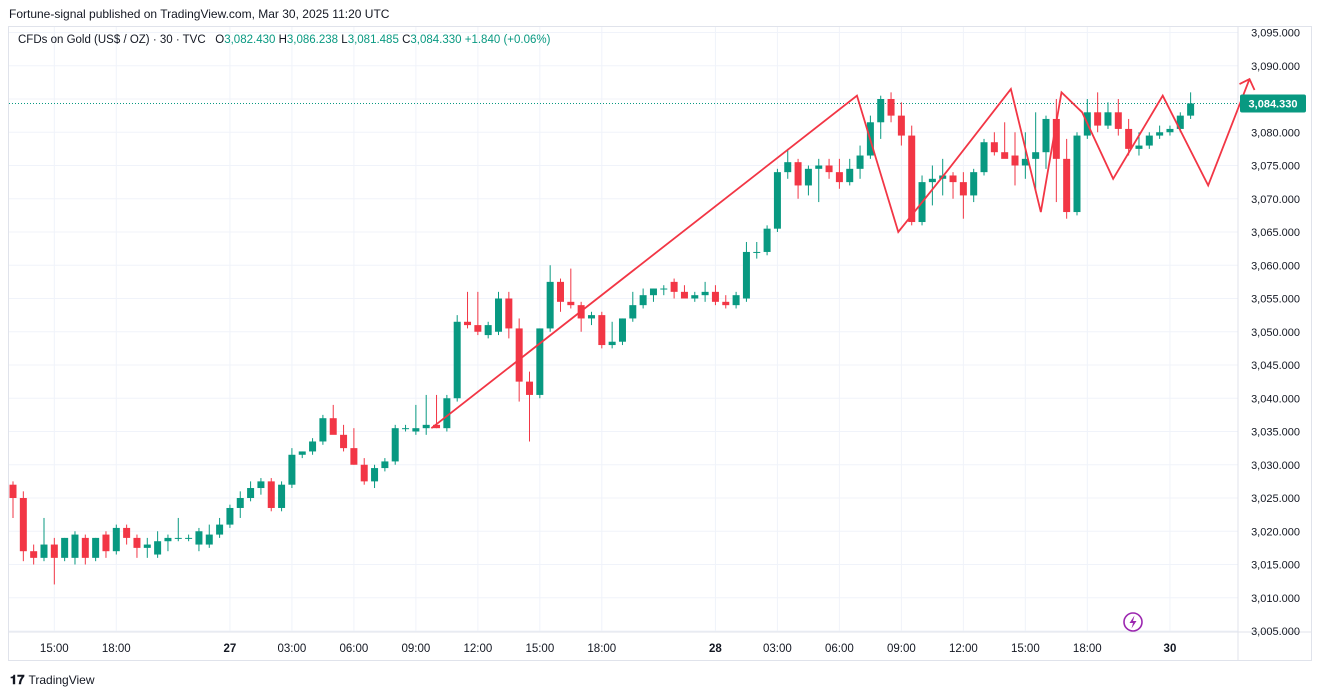  What do you see at coordinates (1275, 399) in the screenshot?
I see `y-tick-label: 3,040.000` at bounding box center [1275, 399].